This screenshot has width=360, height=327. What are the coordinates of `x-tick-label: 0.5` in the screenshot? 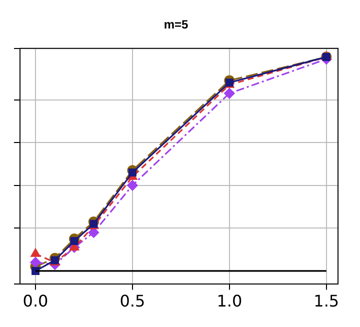 It's located at (133, 301).